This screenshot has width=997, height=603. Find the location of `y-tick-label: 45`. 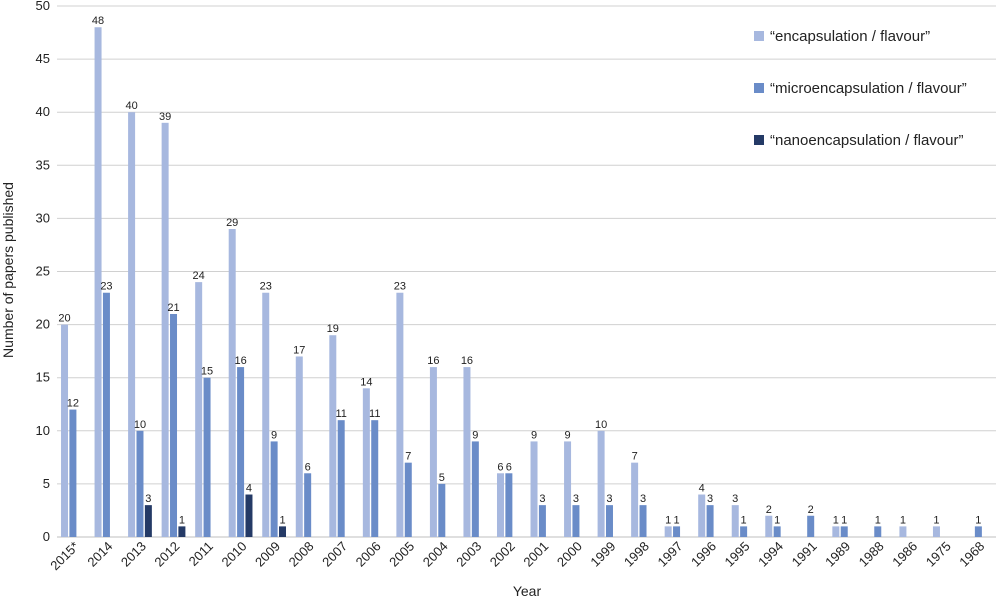

y-tick-label: 45 is located at coordinates (43, 58).